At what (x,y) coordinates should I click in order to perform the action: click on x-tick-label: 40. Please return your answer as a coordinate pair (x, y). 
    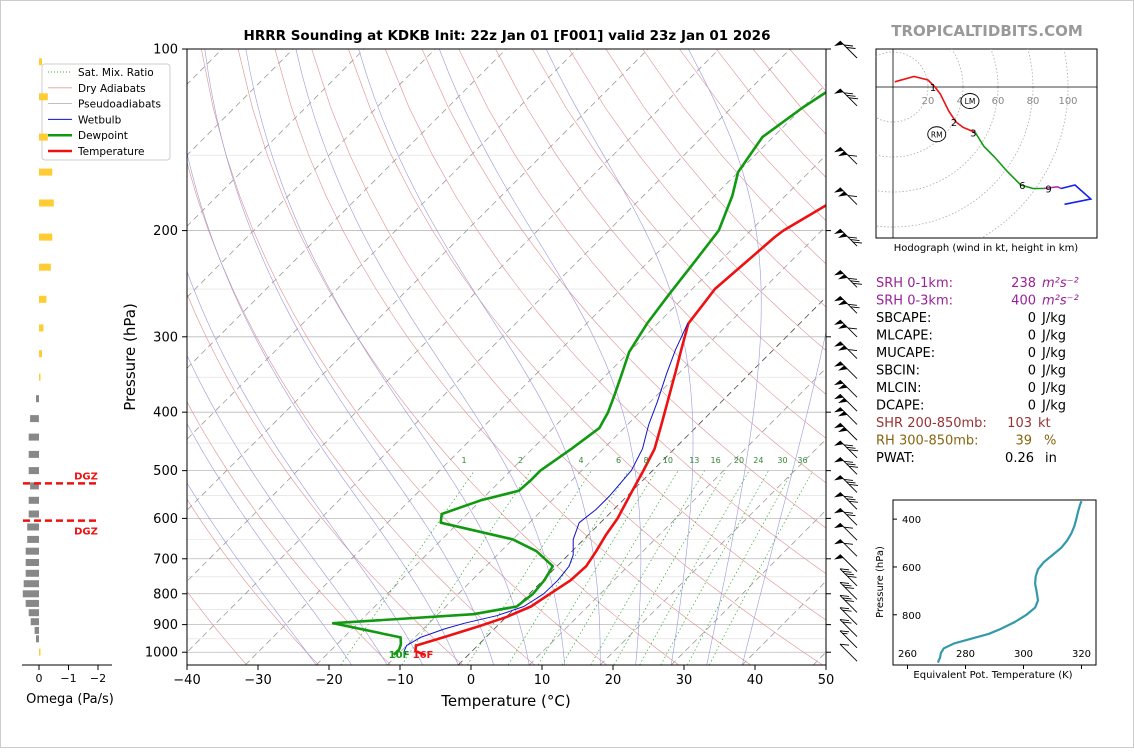
    Looking at the image, I should click on (755, 680).